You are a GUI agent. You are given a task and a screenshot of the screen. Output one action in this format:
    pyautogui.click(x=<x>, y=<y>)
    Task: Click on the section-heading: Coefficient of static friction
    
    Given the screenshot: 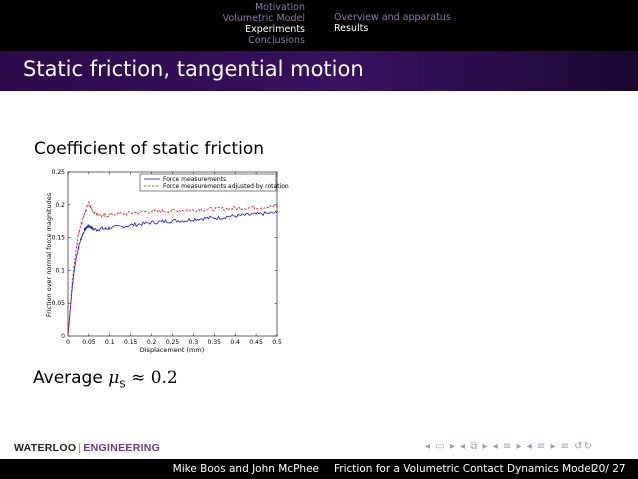 What is the action you would take?
    pyautogui.click(x=149, y=149)
    